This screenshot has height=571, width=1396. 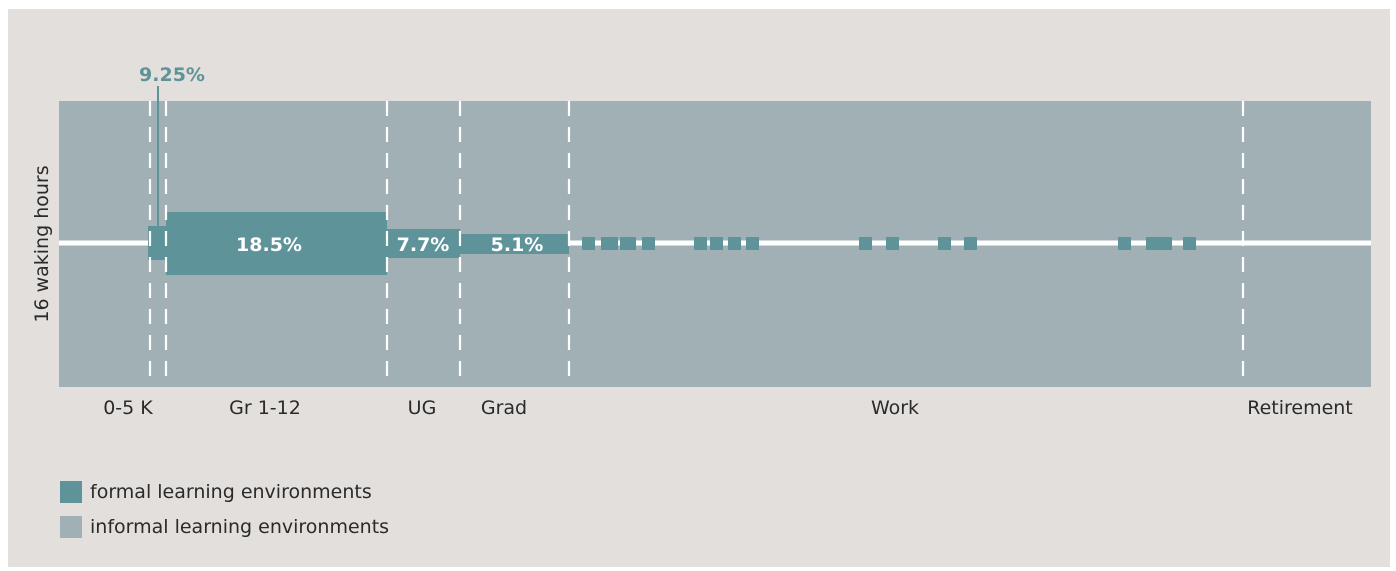 What do you see at coordinates (1300, 408) in the screenshot?
I see `stage-label-retirement: Retirement` at bounding box center [1300, 408].